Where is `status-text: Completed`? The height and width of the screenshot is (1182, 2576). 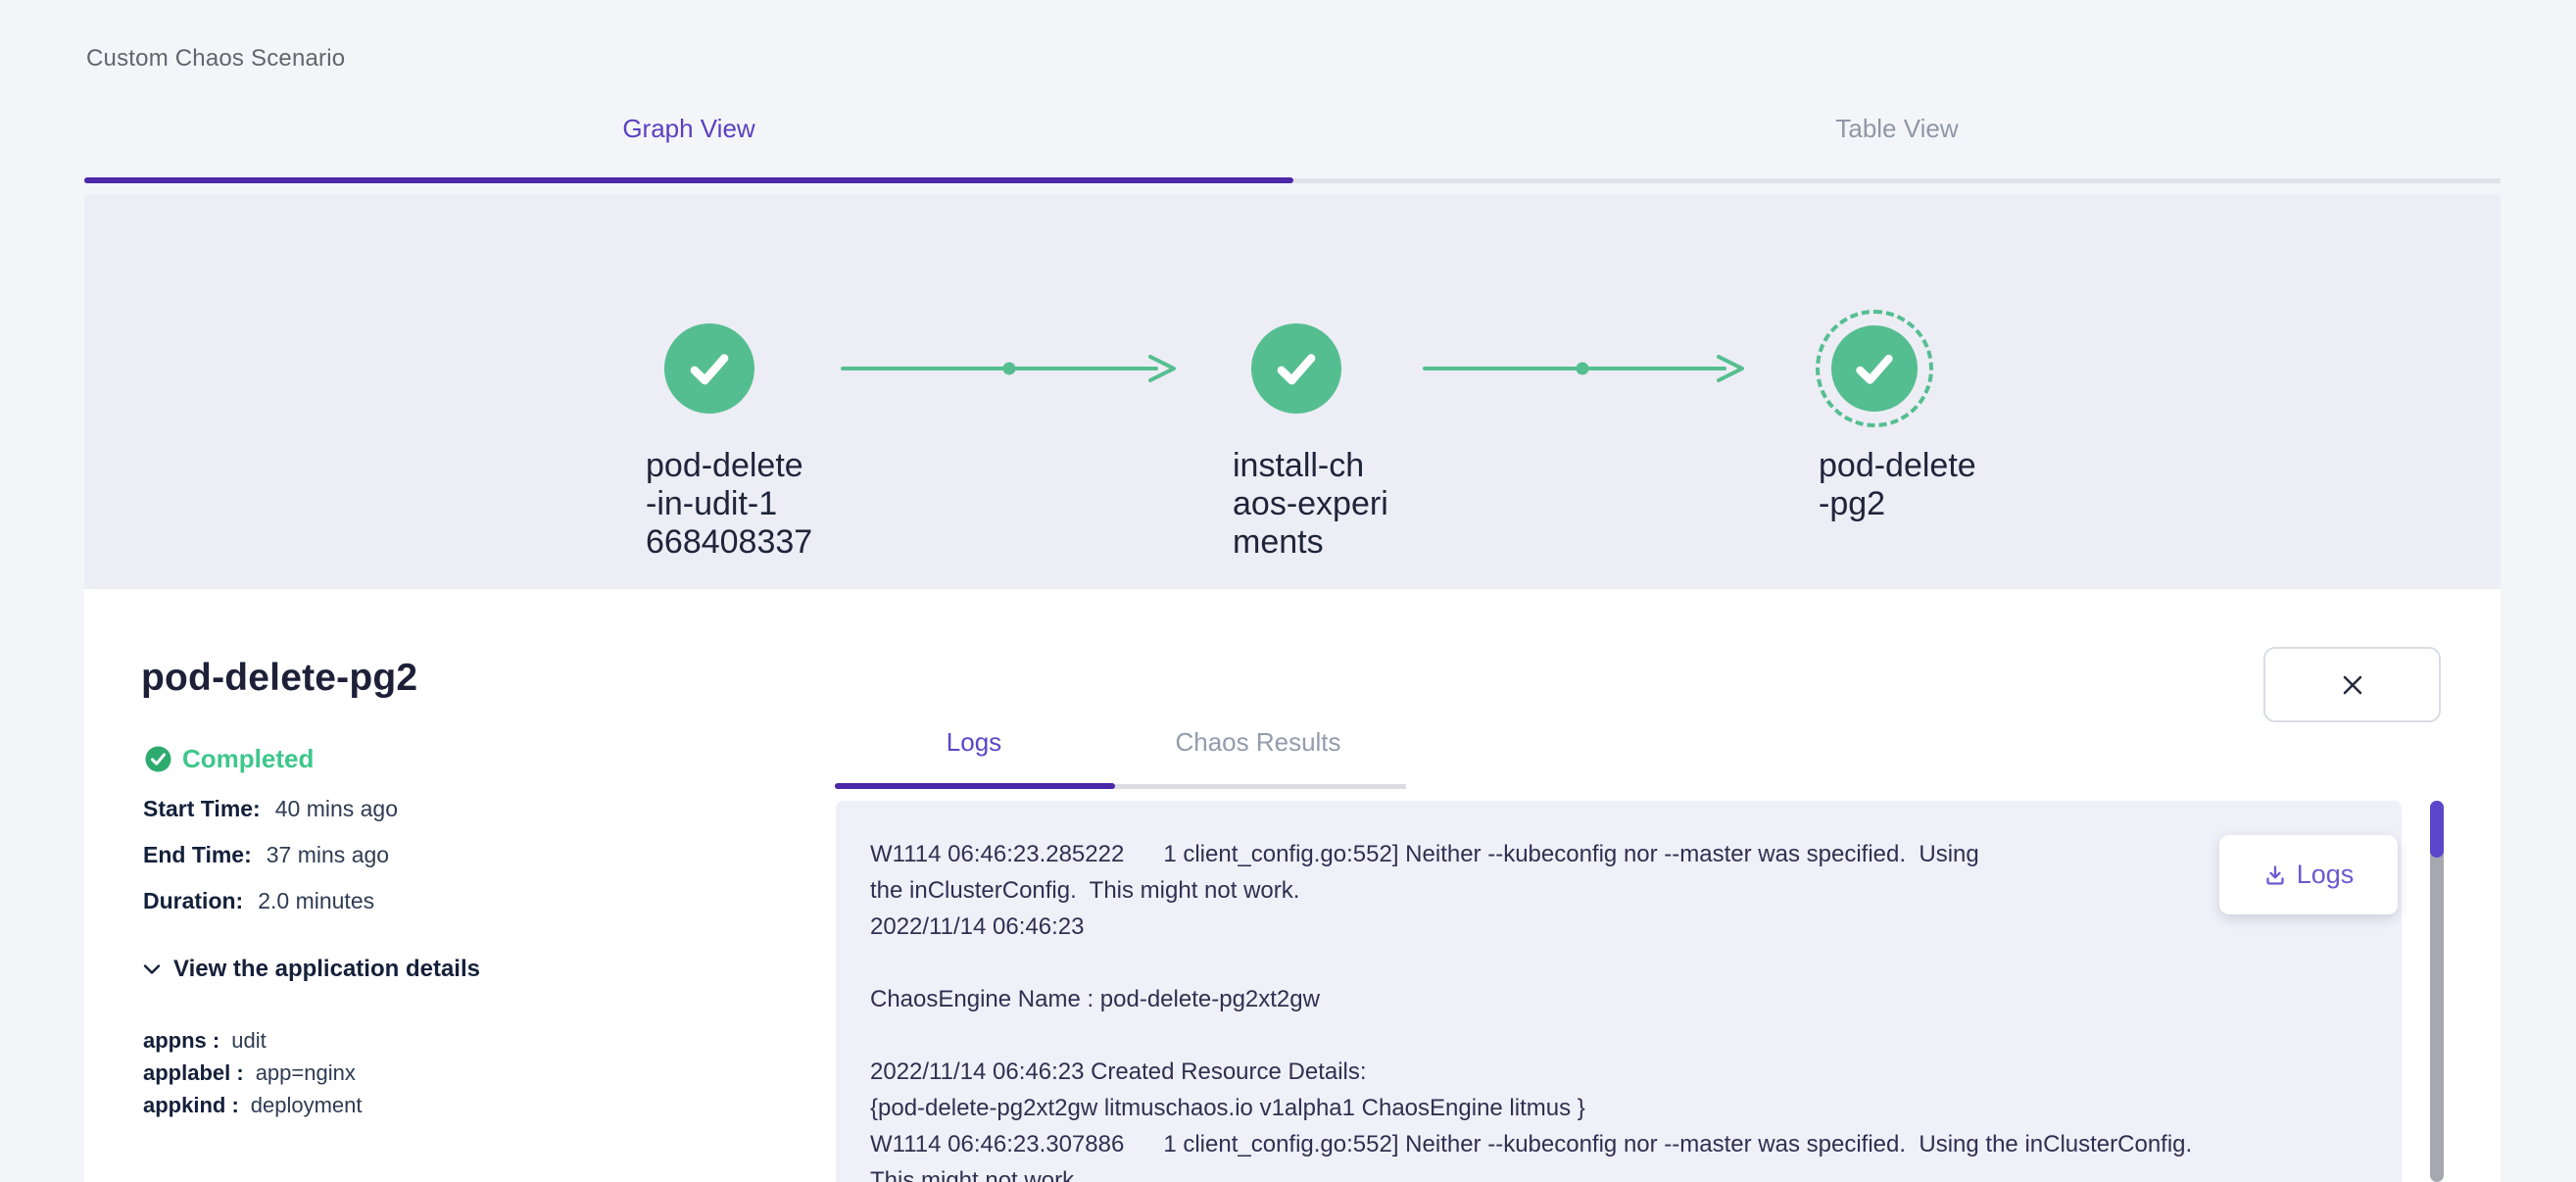
status-text: Completed is located at coordinates (248, 758).